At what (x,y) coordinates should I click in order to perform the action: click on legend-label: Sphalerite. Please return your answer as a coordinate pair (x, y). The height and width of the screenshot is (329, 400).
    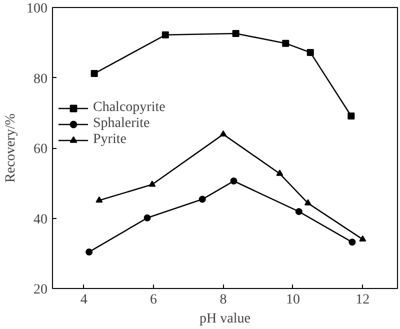
    Looking at the image, I should click on (121, 124).